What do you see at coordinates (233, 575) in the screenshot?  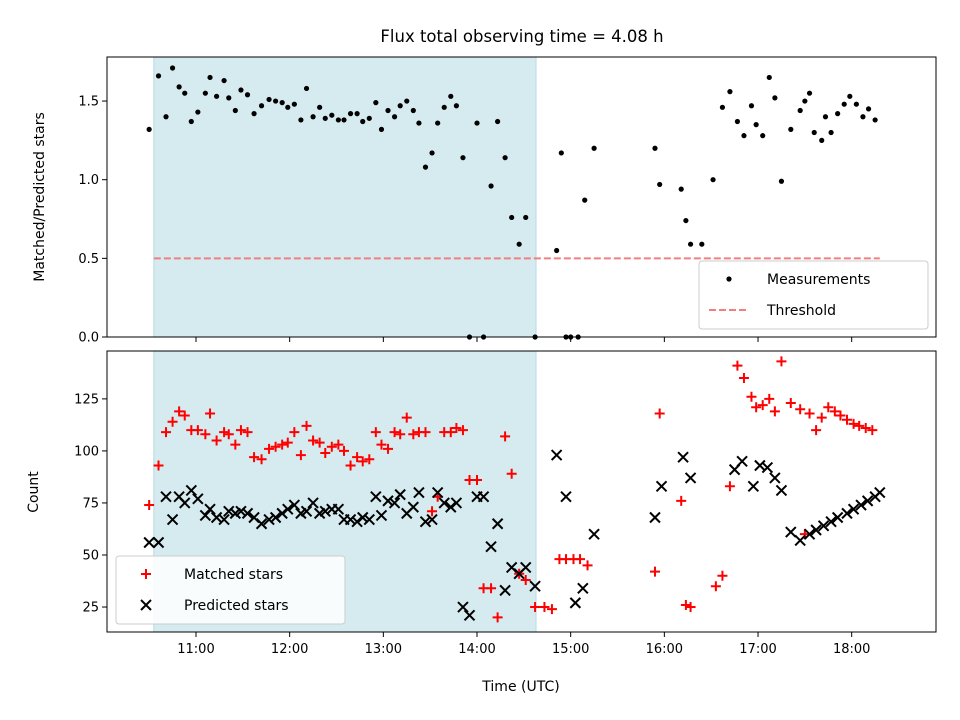 I see `legend-label: Matched stars` at bounding box center [233, 575].